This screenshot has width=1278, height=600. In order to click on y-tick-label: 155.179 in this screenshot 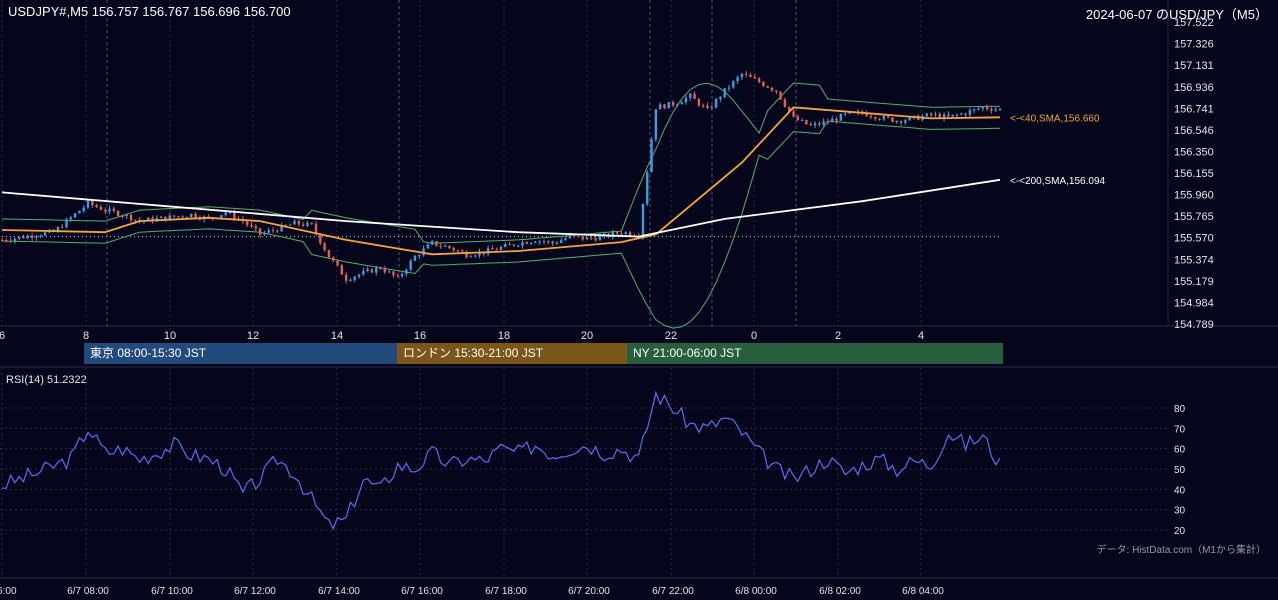, I will do `click(1194, 282)`.